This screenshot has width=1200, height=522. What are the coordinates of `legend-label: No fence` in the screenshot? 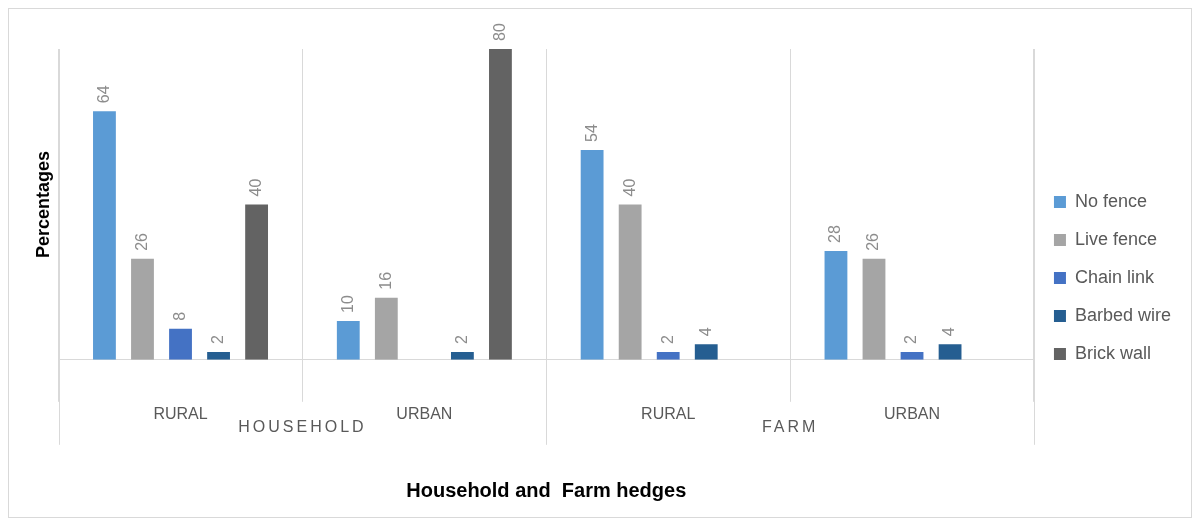 It's located at (1110, 200).